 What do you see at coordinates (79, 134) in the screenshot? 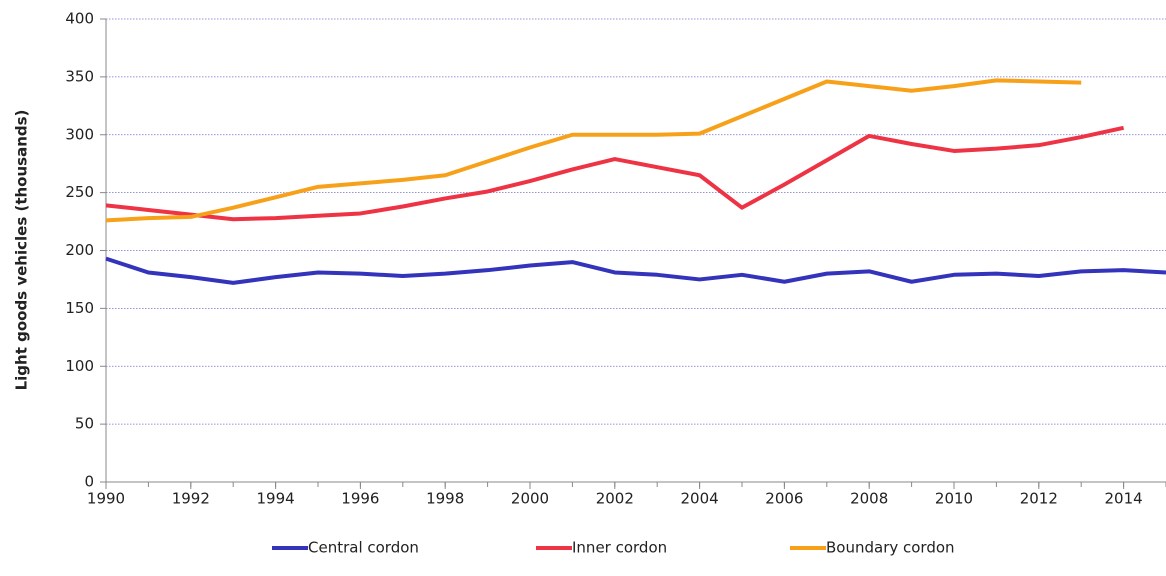
I see `y-tick-label: 300` at bounding box center [79, 134].